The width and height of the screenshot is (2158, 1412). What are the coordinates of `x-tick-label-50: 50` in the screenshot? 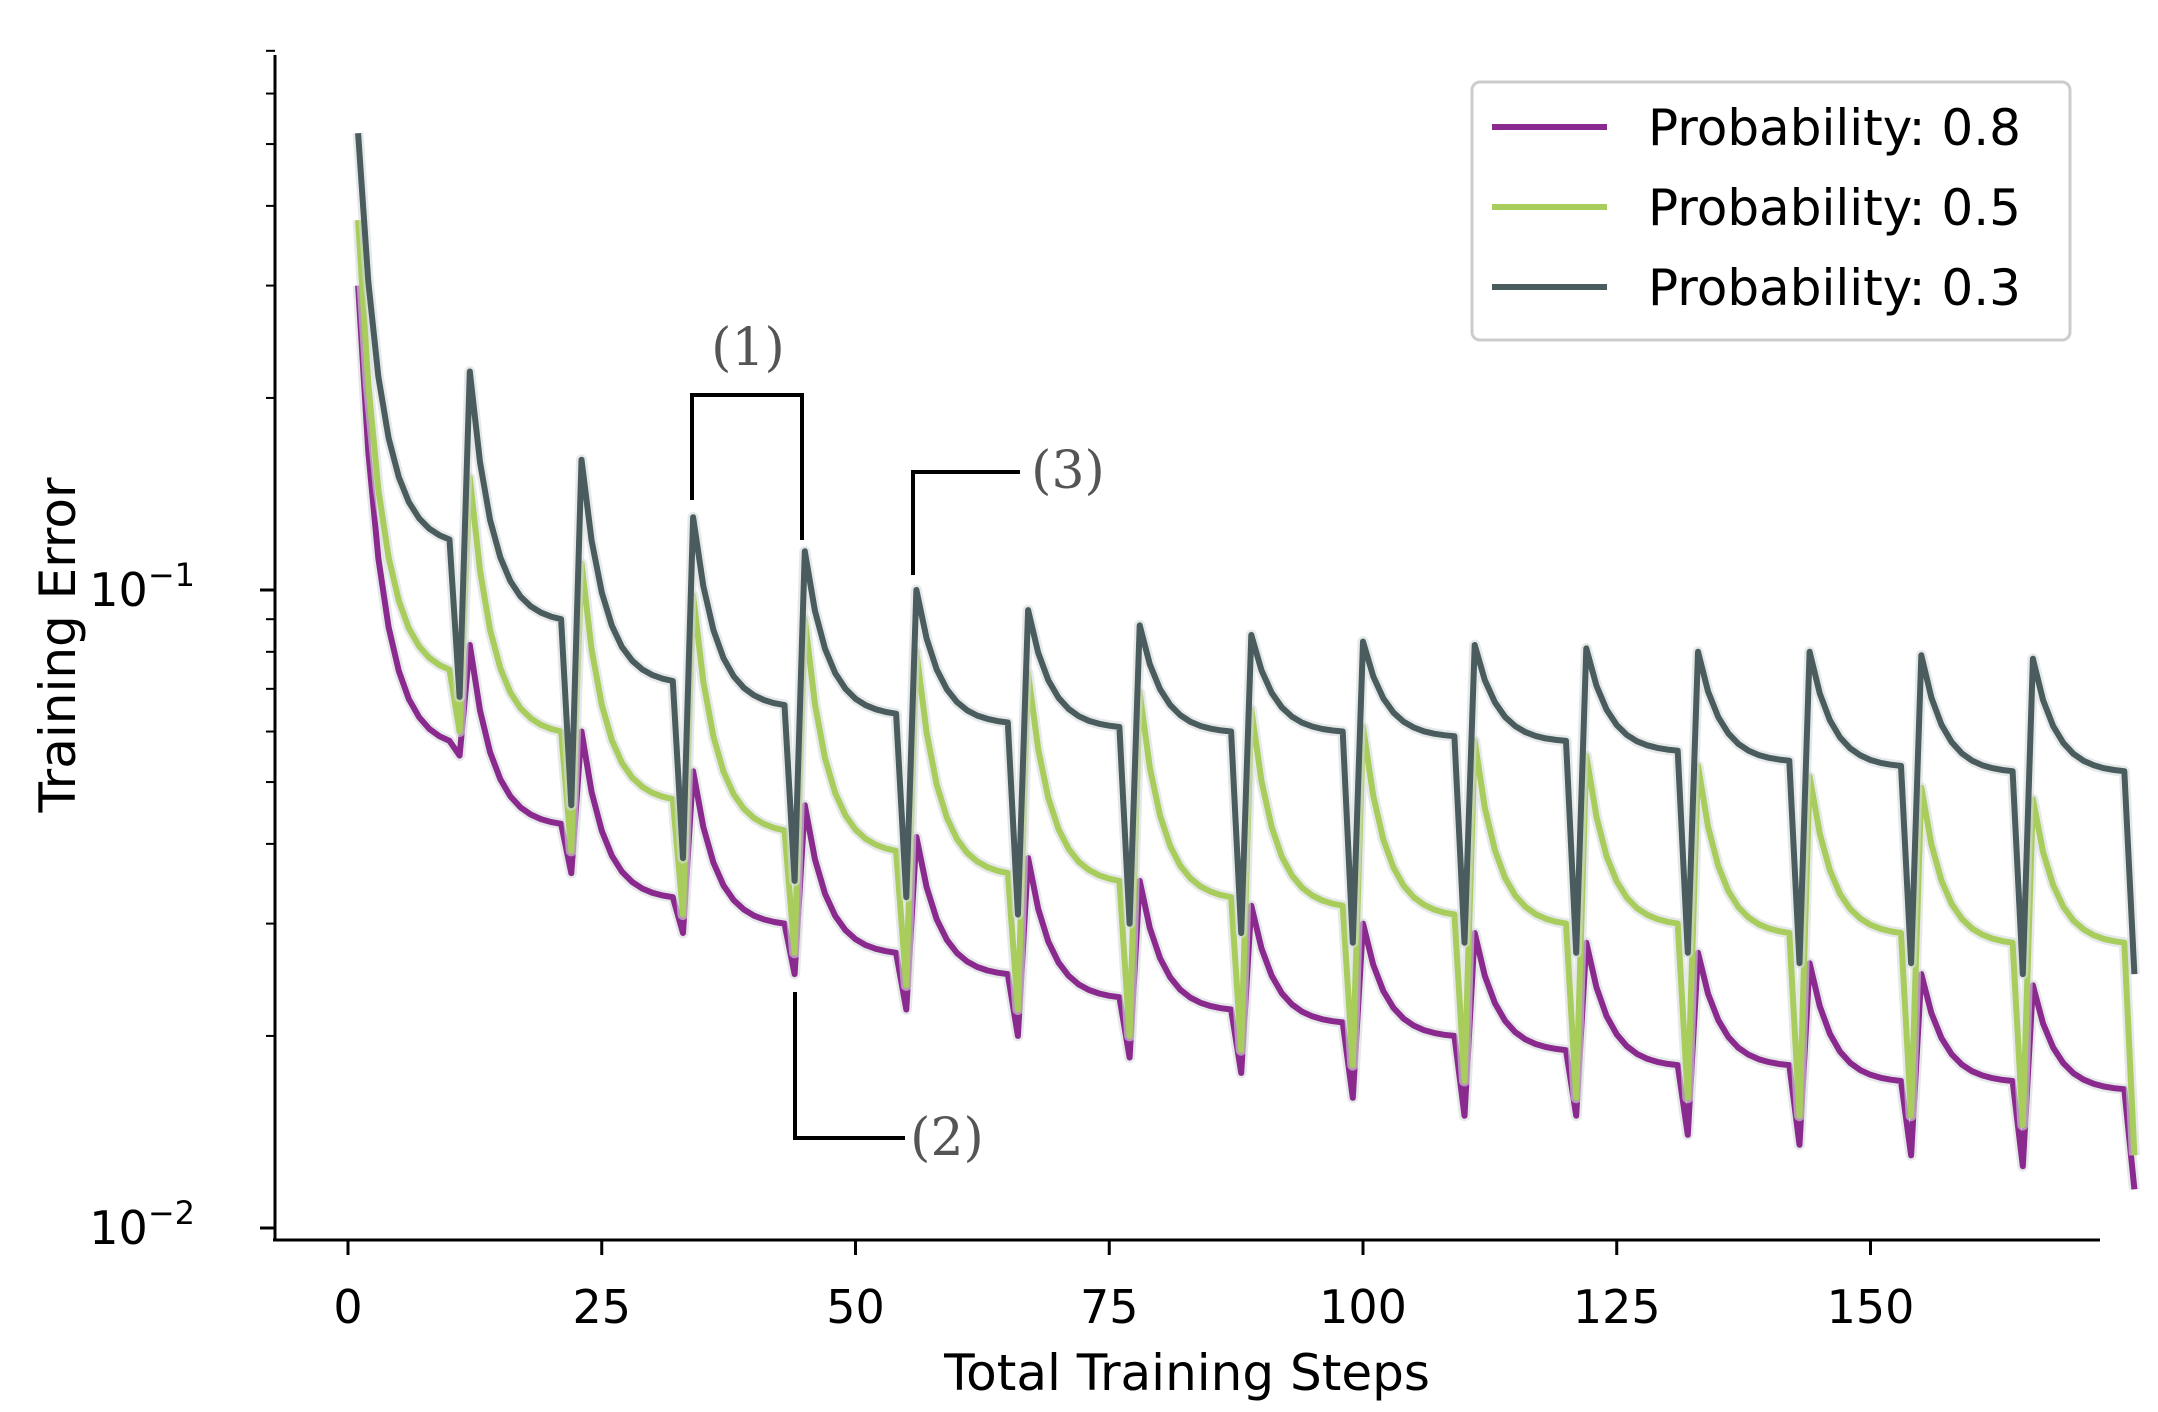 It's located at (855, 1307).